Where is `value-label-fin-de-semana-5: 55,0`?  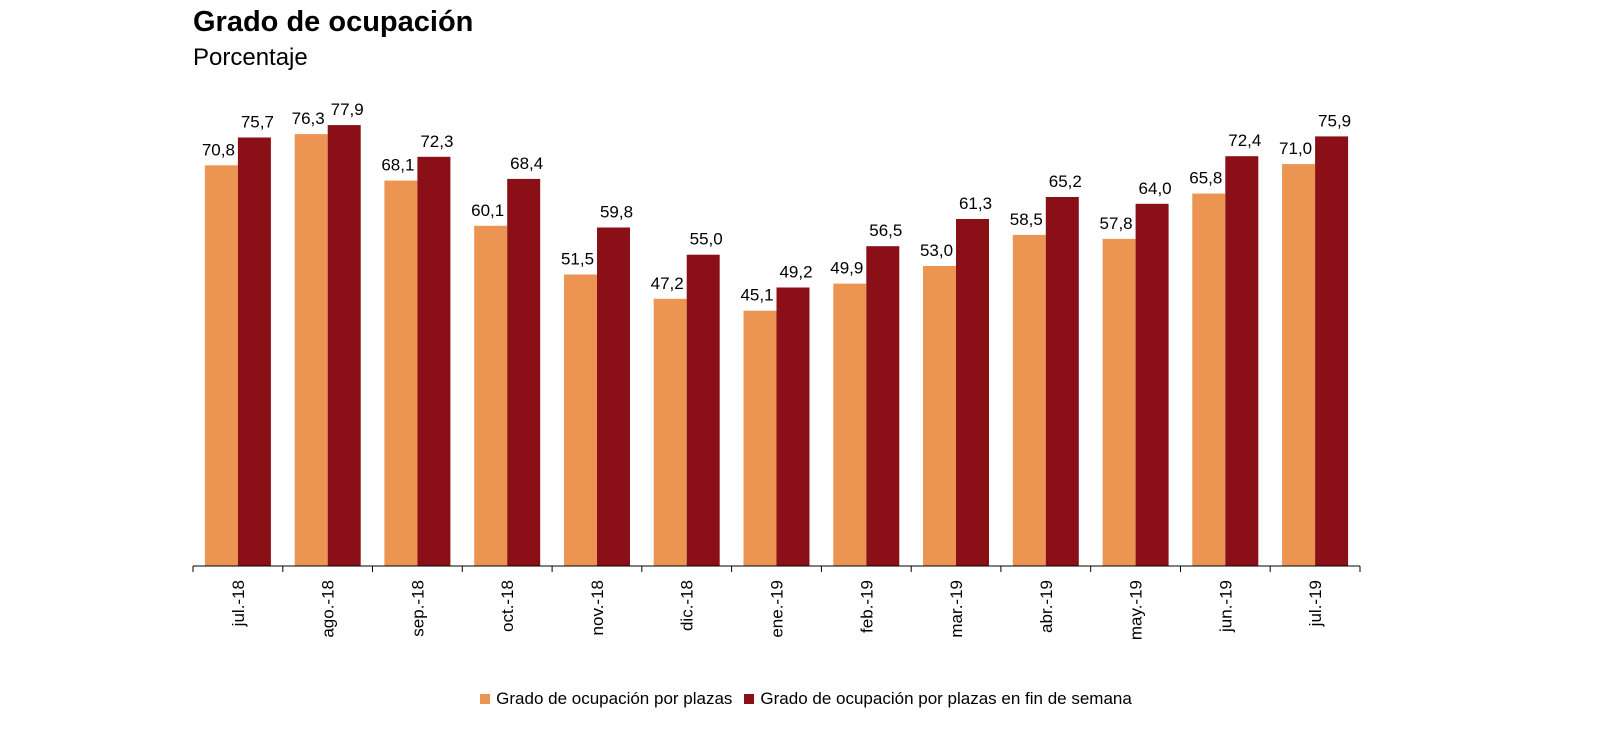 value-label-fin-de-semana-5: 55,0 is located at coordinates (706, 239).